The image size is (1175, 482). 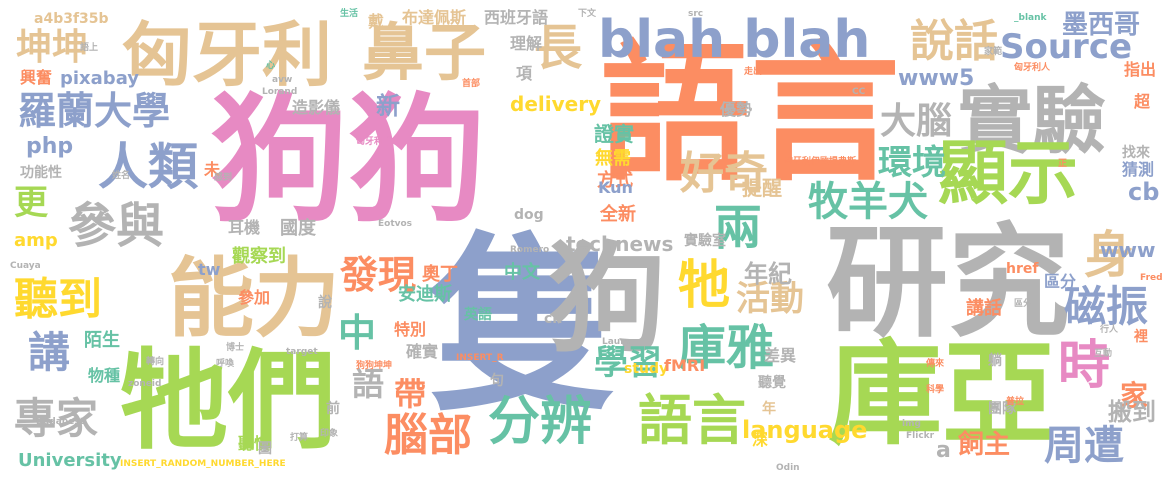 What do you see at coordinates (374, 366) in the screenshot?
I see `word: 狗狗坤坤` at bounding box center [374, 366].